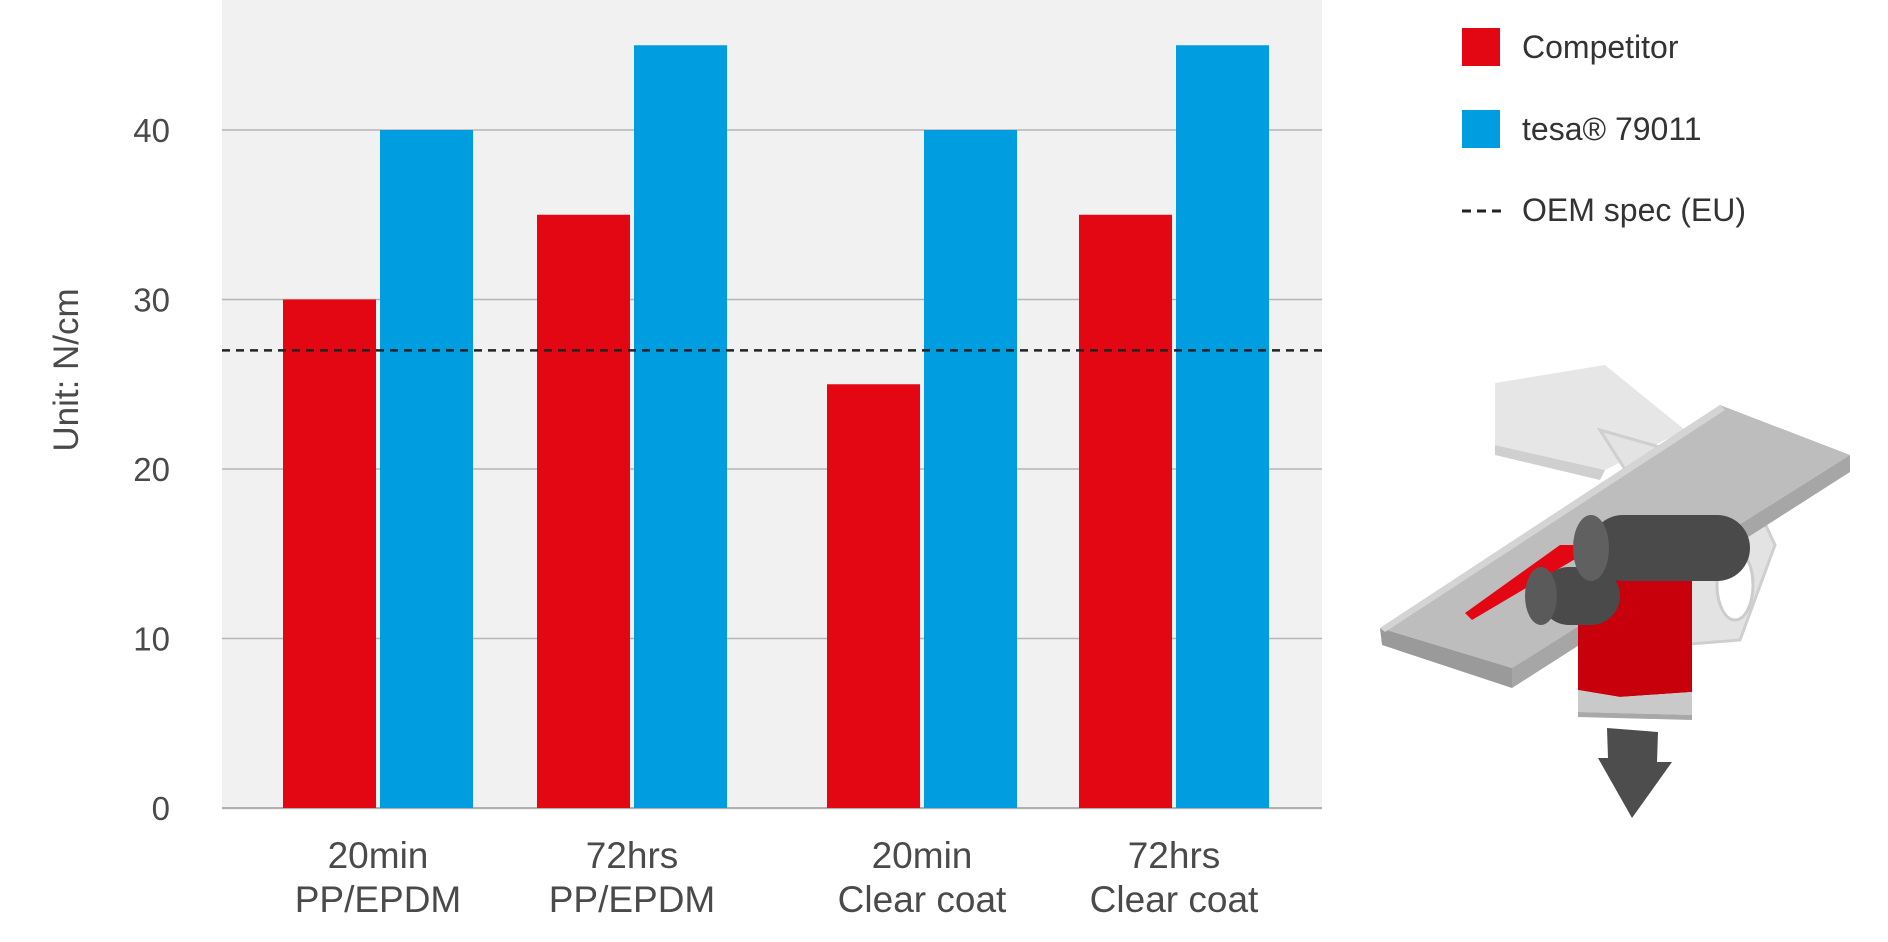 Image resolution: width=1888 pixels, height=942 pixels. I want to click on y-tick-label: 20, so click(151, 469).